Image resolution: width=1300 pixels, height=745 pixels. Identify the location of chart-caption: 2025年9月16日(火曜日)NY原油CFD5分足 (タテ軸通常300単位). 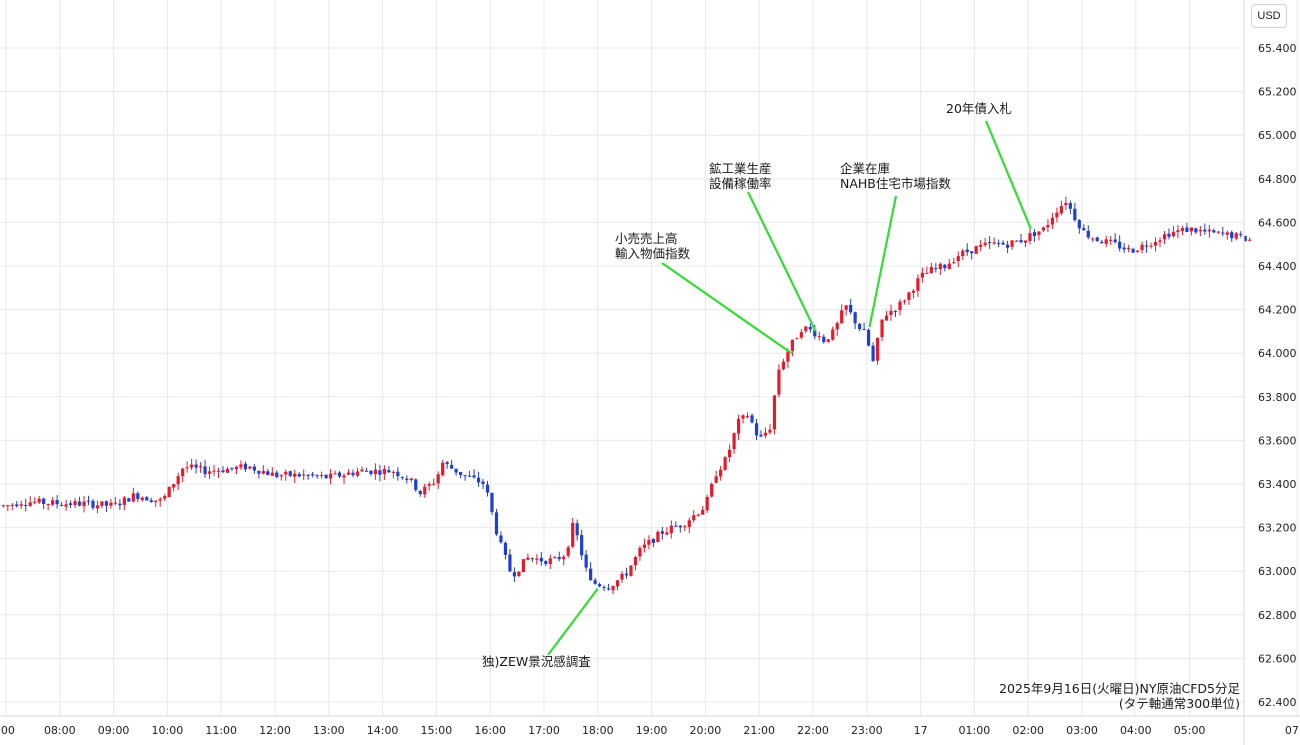
(1119, 696).